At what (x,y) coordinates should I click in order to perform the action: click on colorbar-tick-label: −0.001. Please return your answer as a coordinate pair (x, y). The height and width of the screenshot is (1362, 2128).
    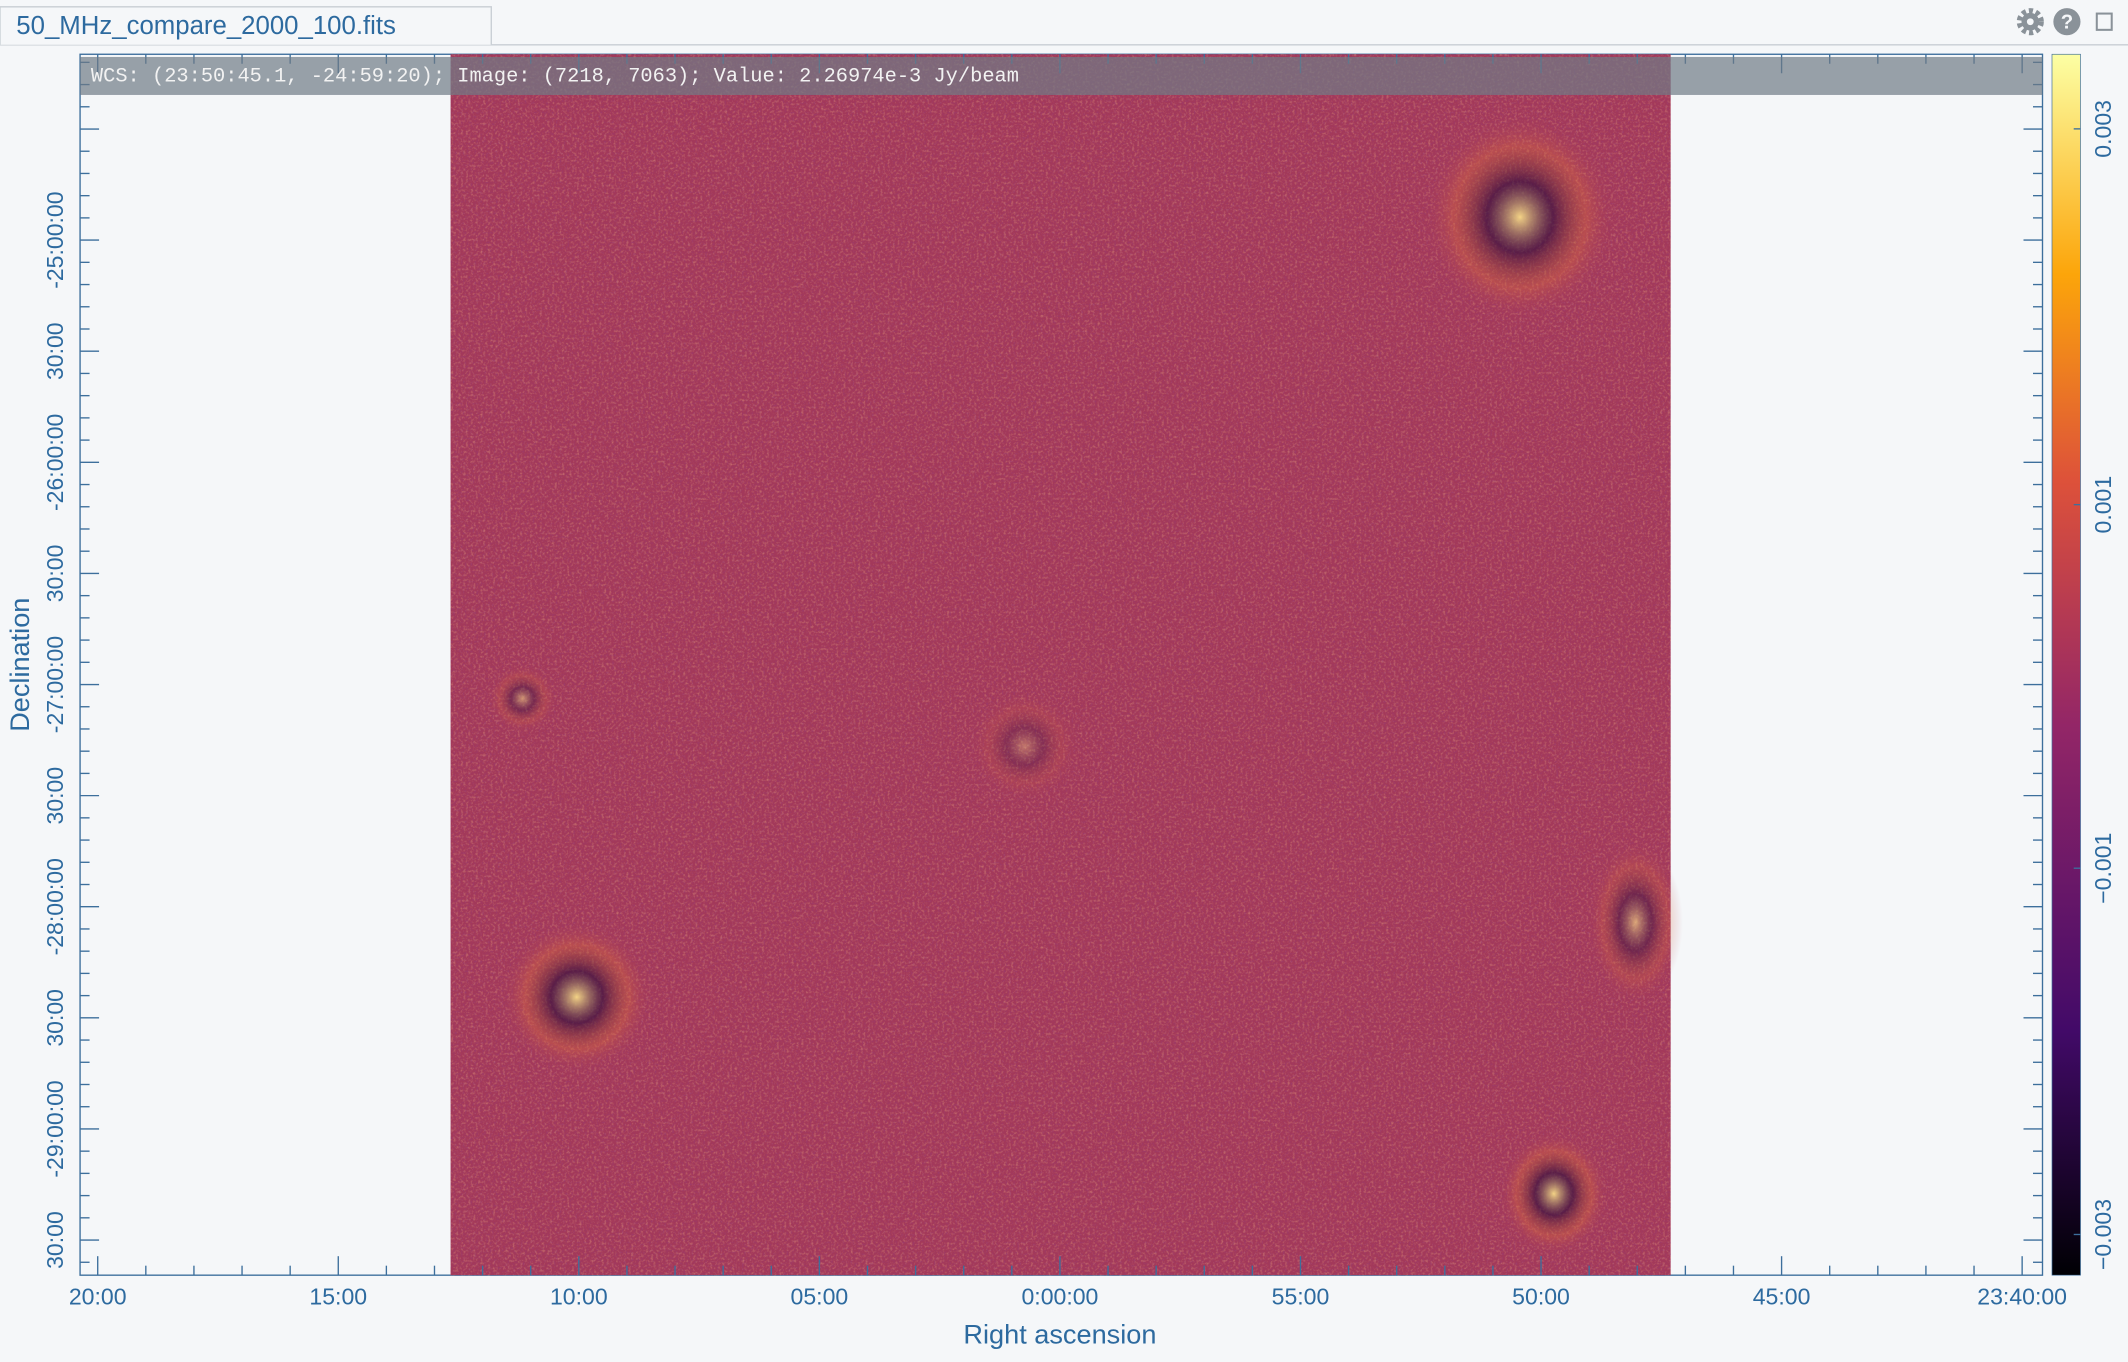
    Looking at the image, I should click on (2103, 868).